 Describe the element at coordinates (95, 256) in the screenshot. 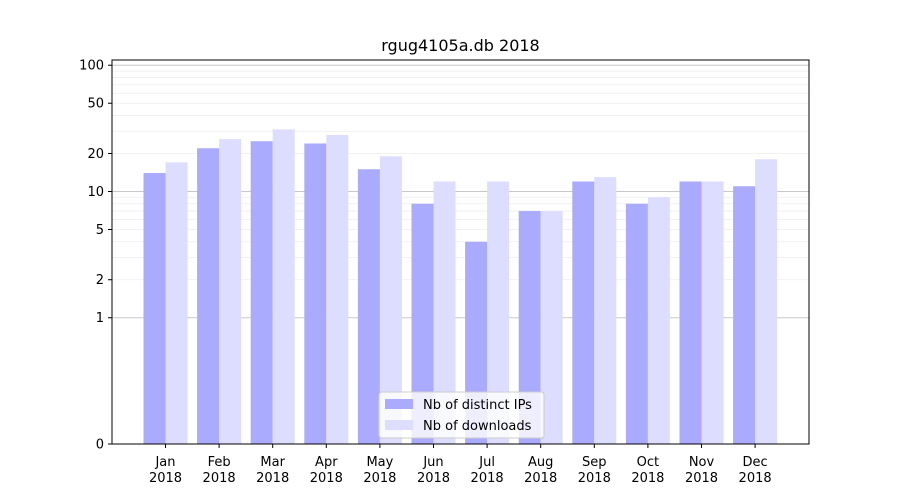

I see `y-axis-ticks: 0 1 2 5 10 20 50 100` at that location.